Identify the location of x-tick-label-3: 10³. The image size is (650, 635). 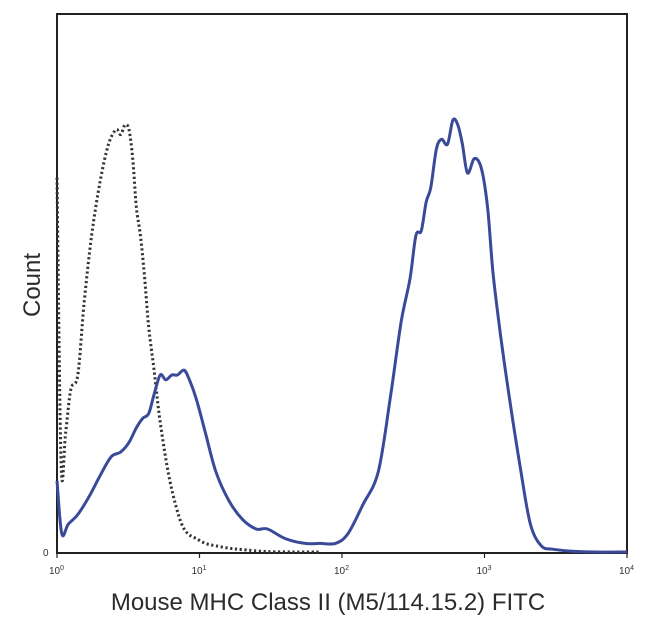
(484, 571).